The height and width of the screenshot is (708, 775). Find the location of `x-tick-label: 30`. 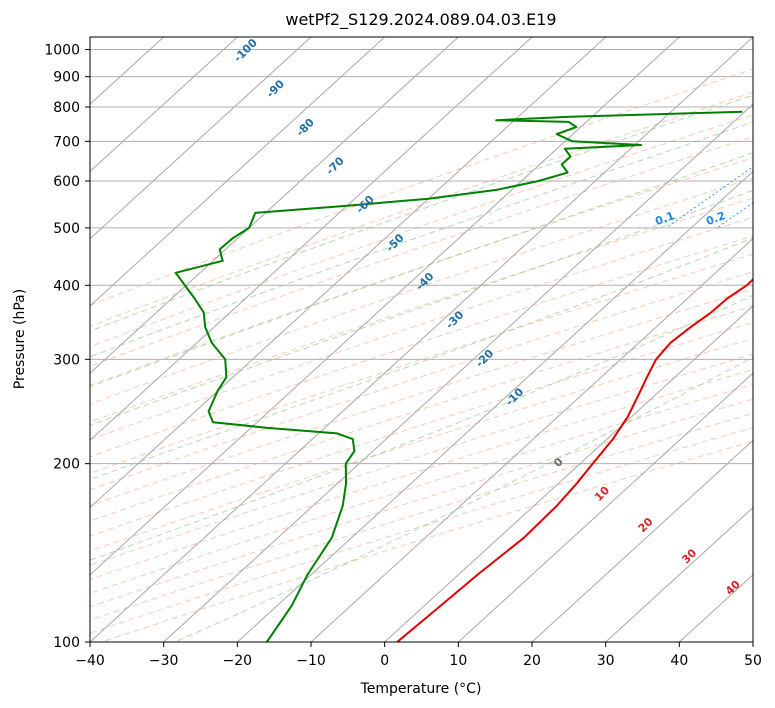

x-tick-label: 30 is located at coordinates (606, 661).